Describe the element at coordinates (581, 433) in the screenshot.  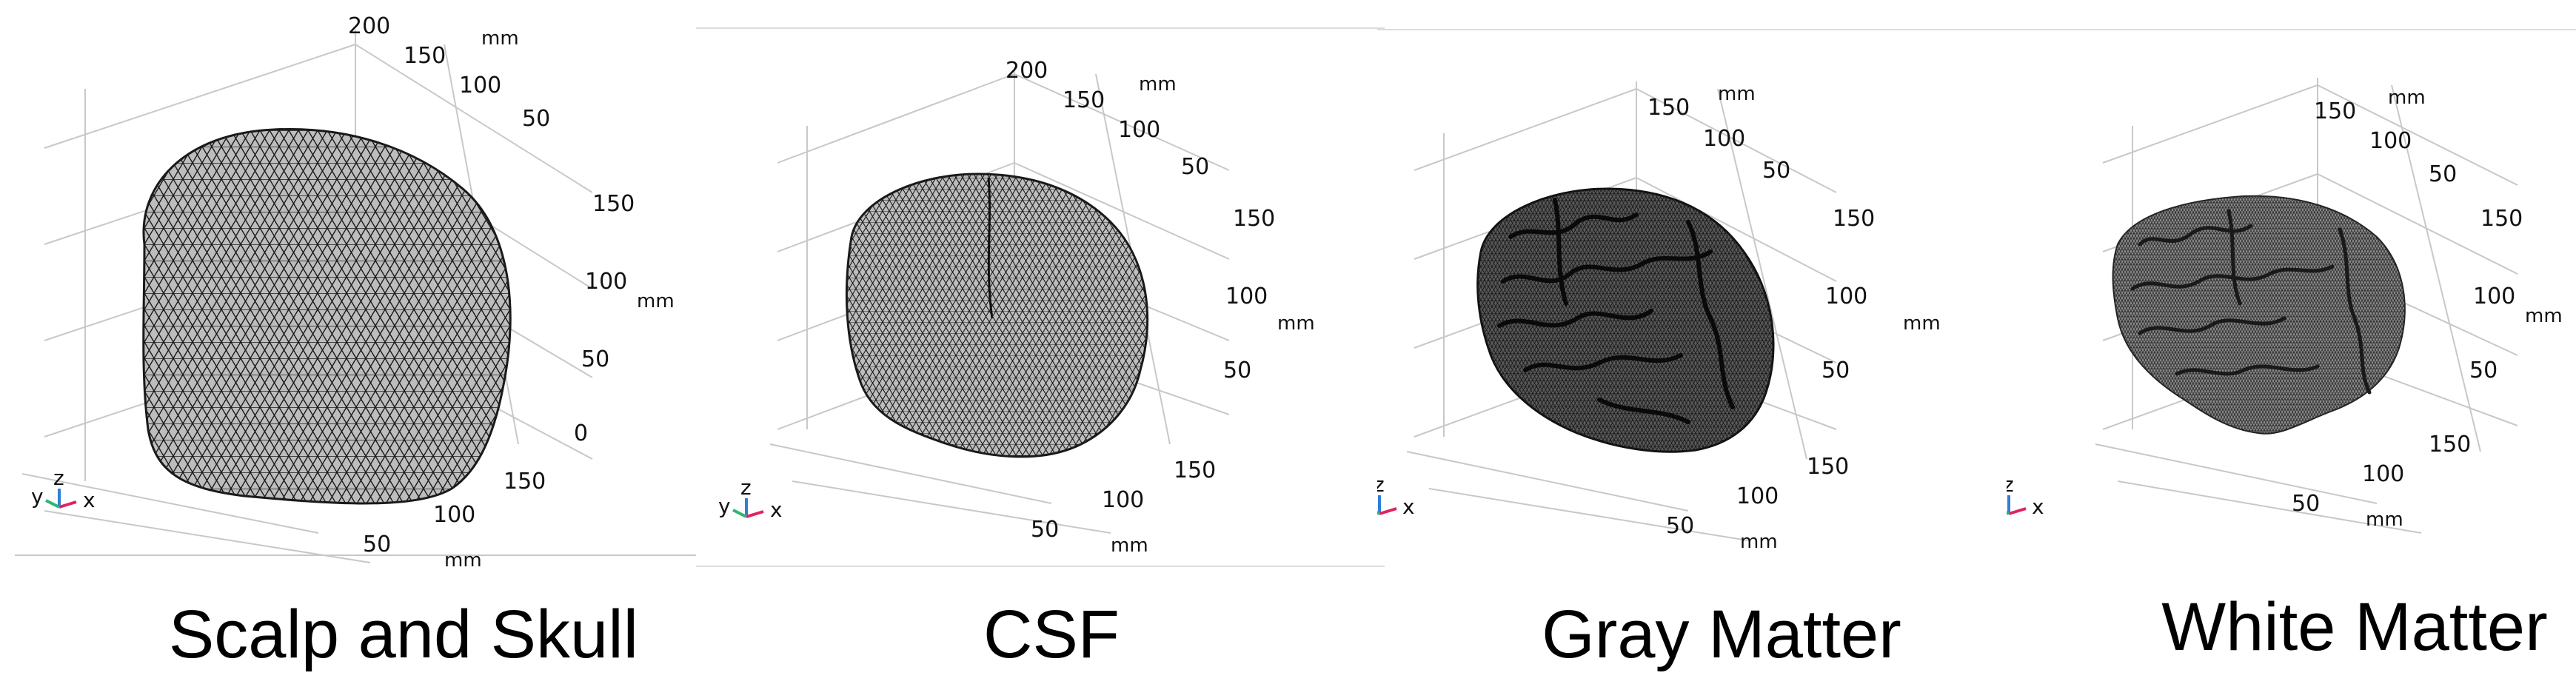
I see `tick-right-3: 0` at that location.